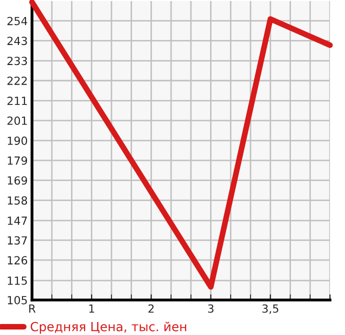  Describe the element at coordinates (17, 21) in the screenshot. I see `y-tick-label: 254` at that location.